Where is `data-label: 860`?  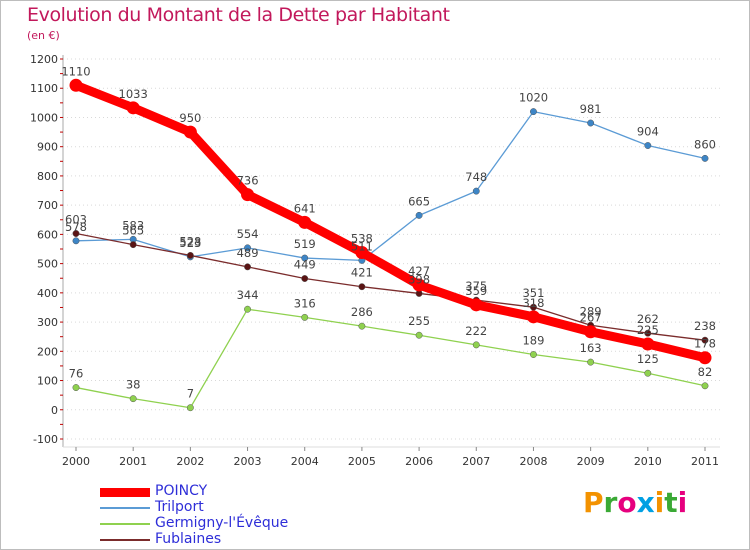
data-label: 860 is located at coordinates (705, 144).